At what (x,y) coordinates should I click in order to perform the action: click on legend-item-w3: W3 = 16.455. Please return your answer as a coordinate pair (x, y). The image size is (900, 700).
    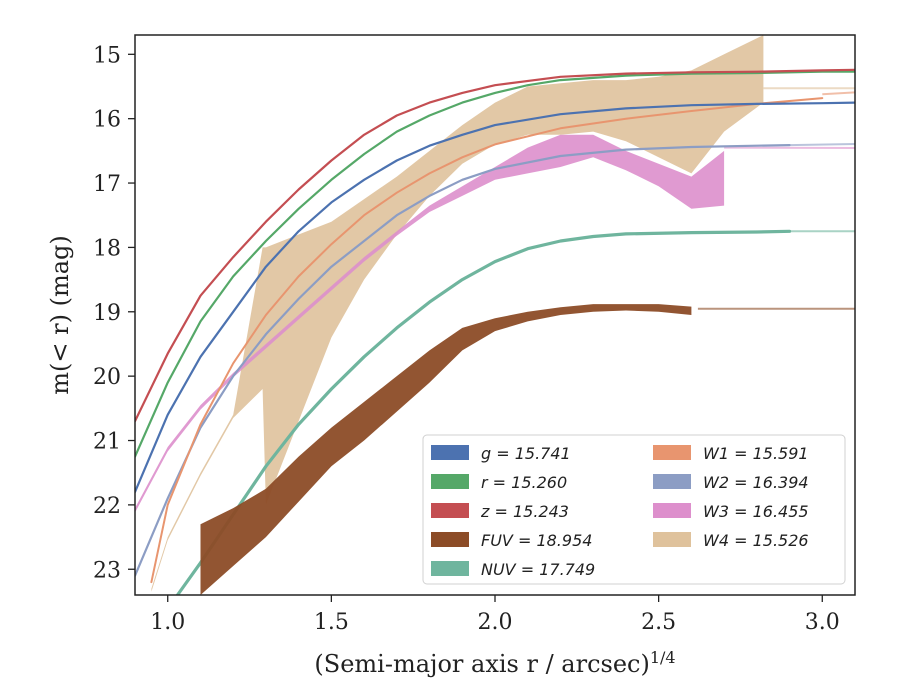
    Looking at the image, I should click on (731, 511).